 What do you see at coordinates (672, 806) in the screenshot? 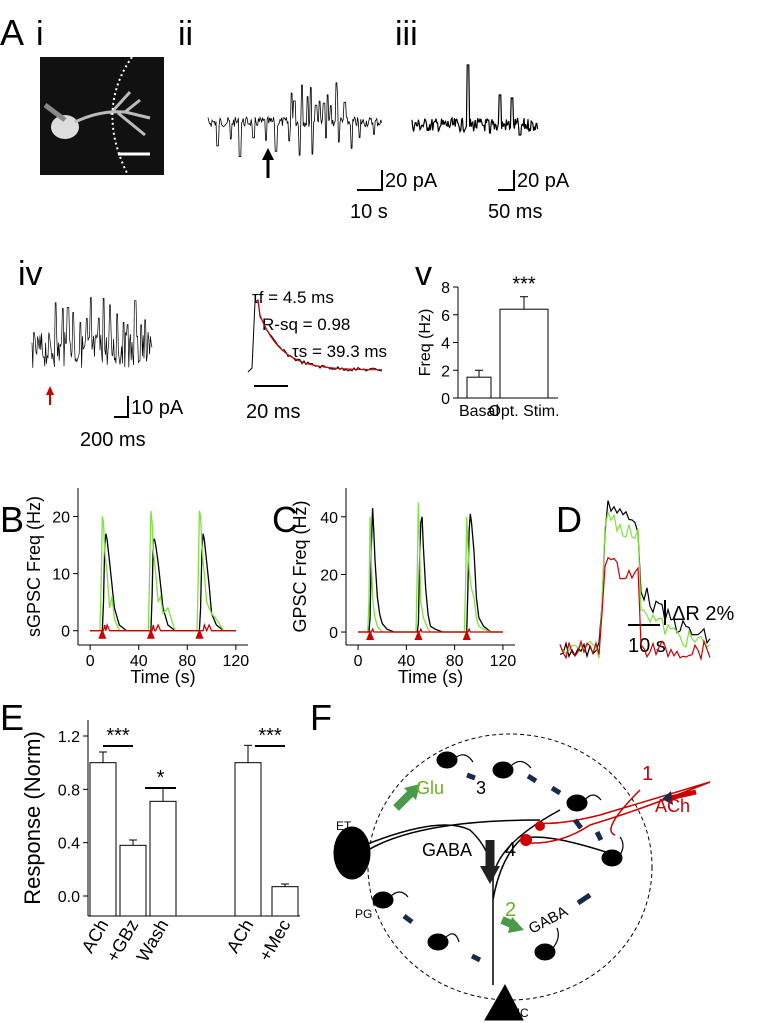
I see `diagram-label: ACh` at bounding box center [672, 806].